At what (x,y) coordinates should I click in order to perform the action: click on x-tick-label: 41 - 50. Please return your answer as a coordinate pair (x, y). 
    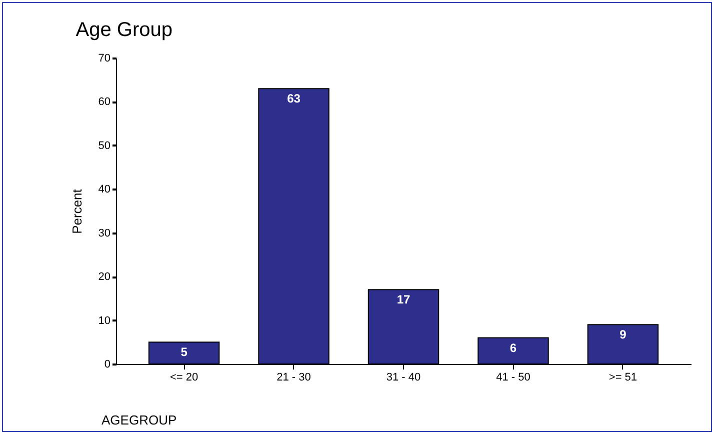
    Looking at the image, I should click on (513, 378).